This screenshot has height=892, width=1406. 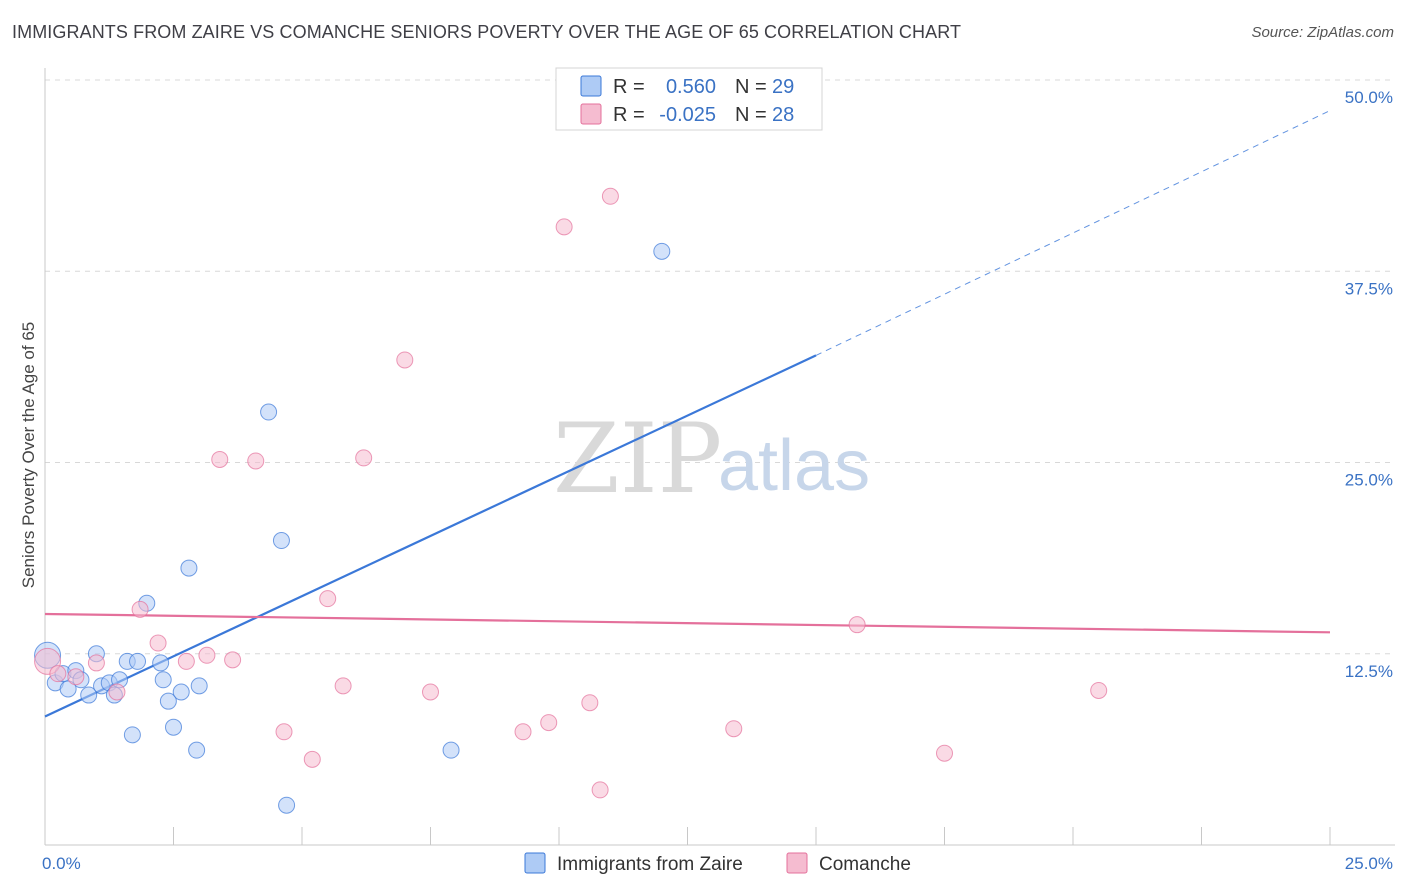 I want to click on legend-r-value-2: -0.025, so click(x=687, y=115).